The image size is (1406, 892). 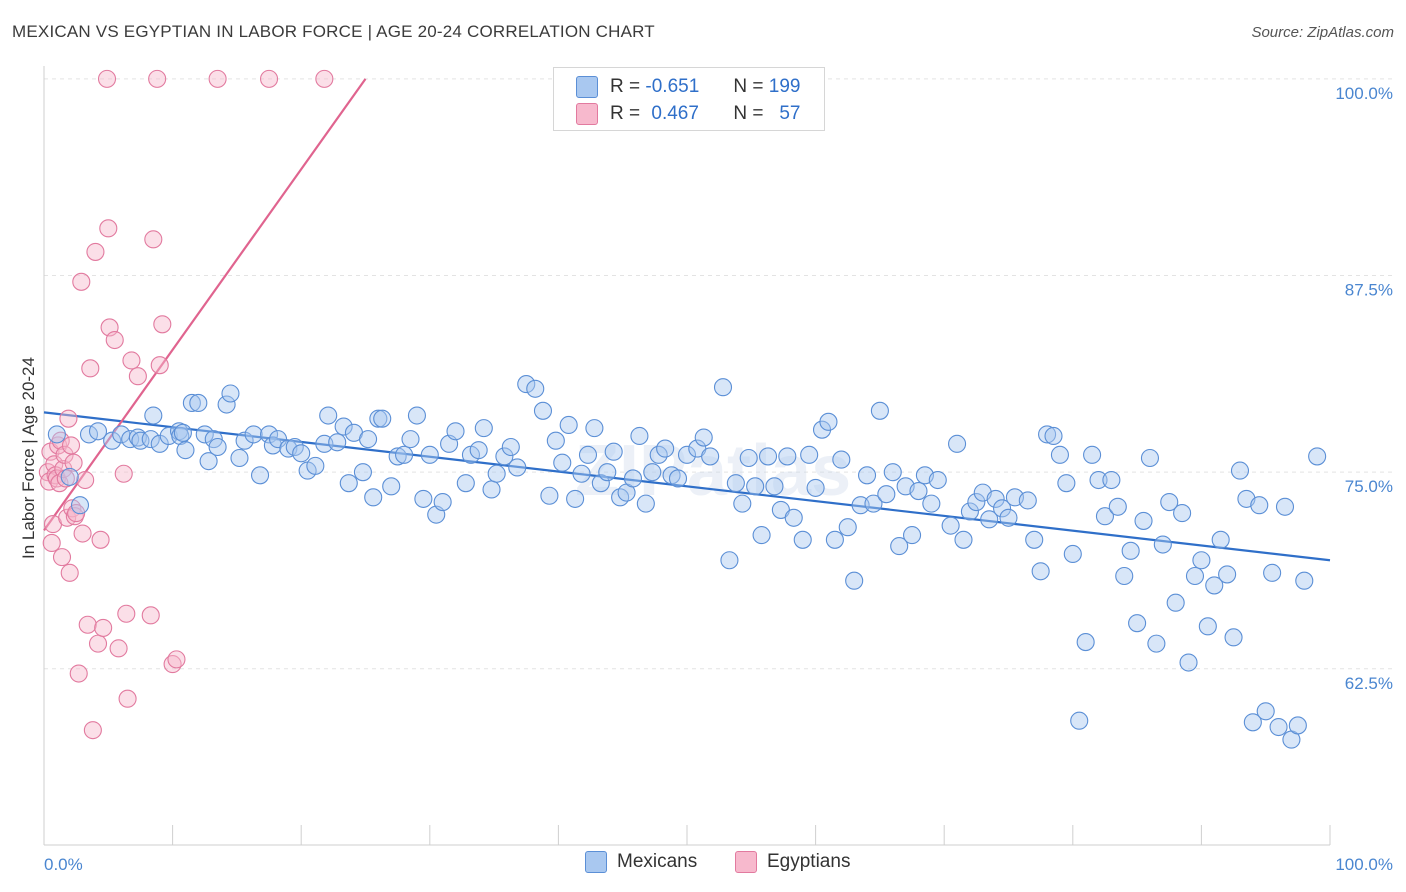 What do you see at coordinates (205, 305) in the screenshot?
I see `egyptians-trend-line` at bounding box center [205, 305].